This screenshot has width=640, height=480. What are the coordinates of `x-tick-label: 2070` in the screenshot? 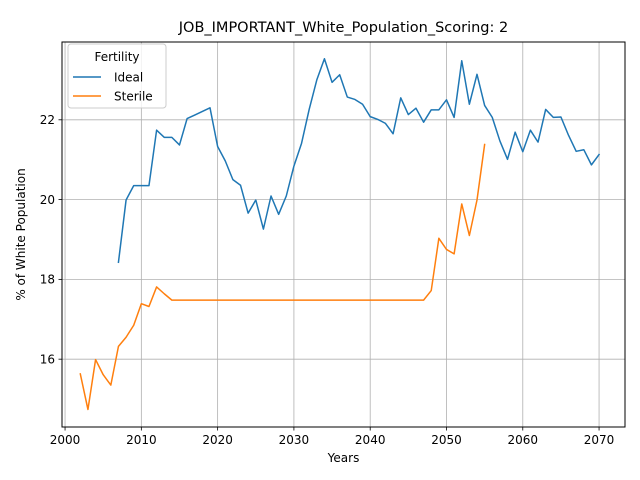 It's located at (599, 440).